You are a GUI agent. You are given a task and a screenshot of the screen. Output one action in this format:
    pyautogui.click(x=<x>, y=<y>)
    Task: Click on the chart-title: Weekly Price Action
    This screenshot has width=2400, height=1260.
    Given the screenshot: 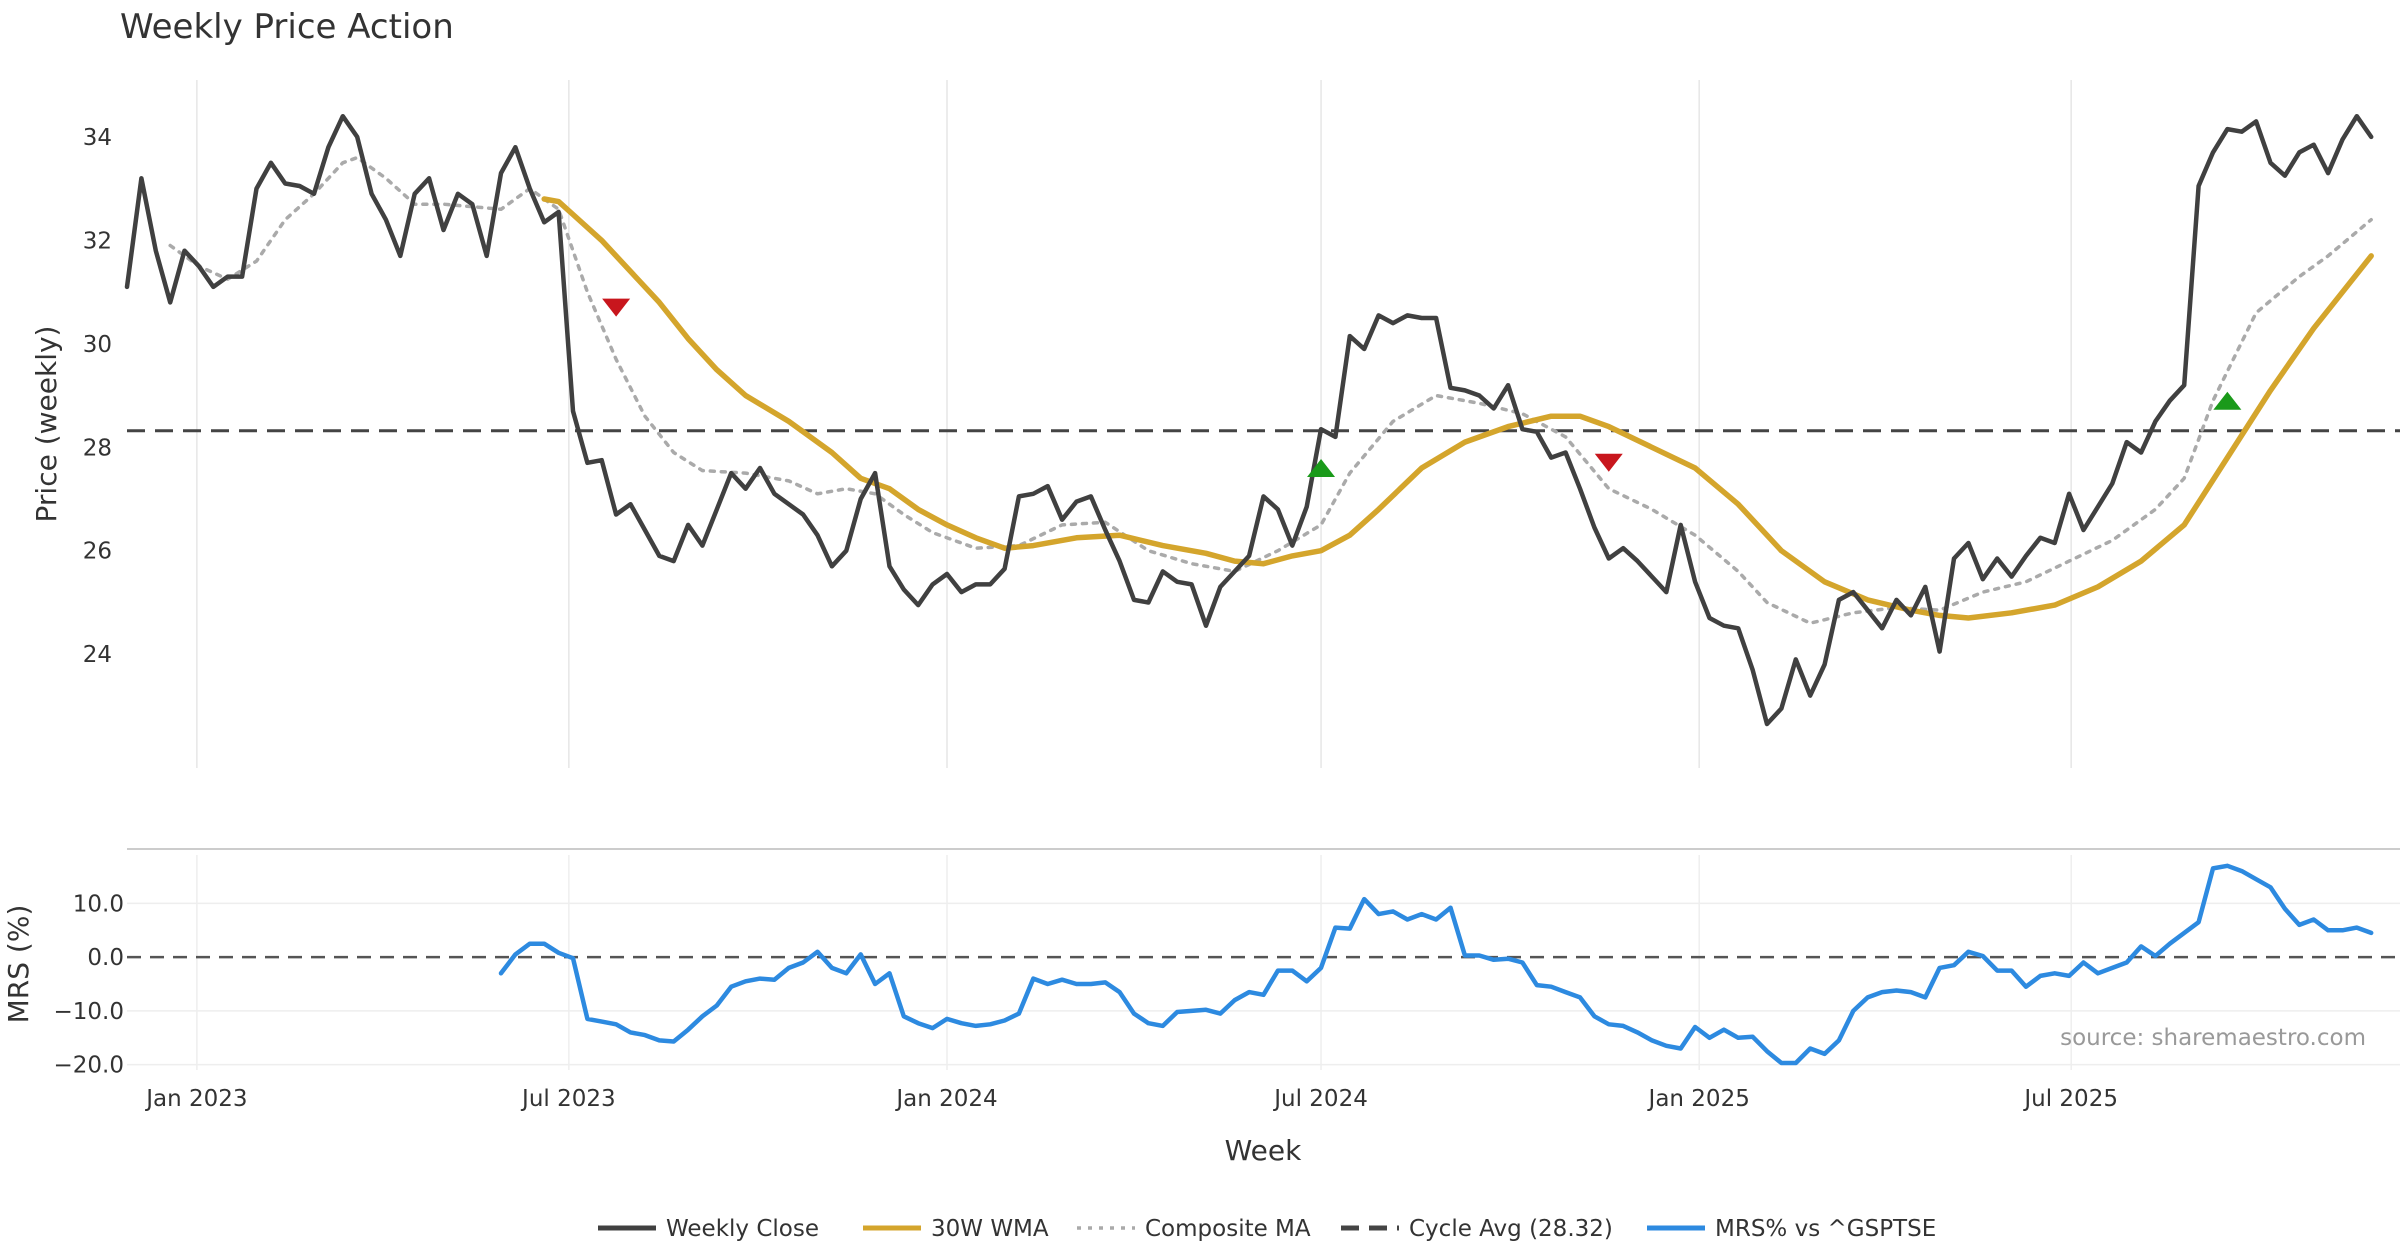 What is the action you would take?
    pyautogui.click(x=287, y=27)
    